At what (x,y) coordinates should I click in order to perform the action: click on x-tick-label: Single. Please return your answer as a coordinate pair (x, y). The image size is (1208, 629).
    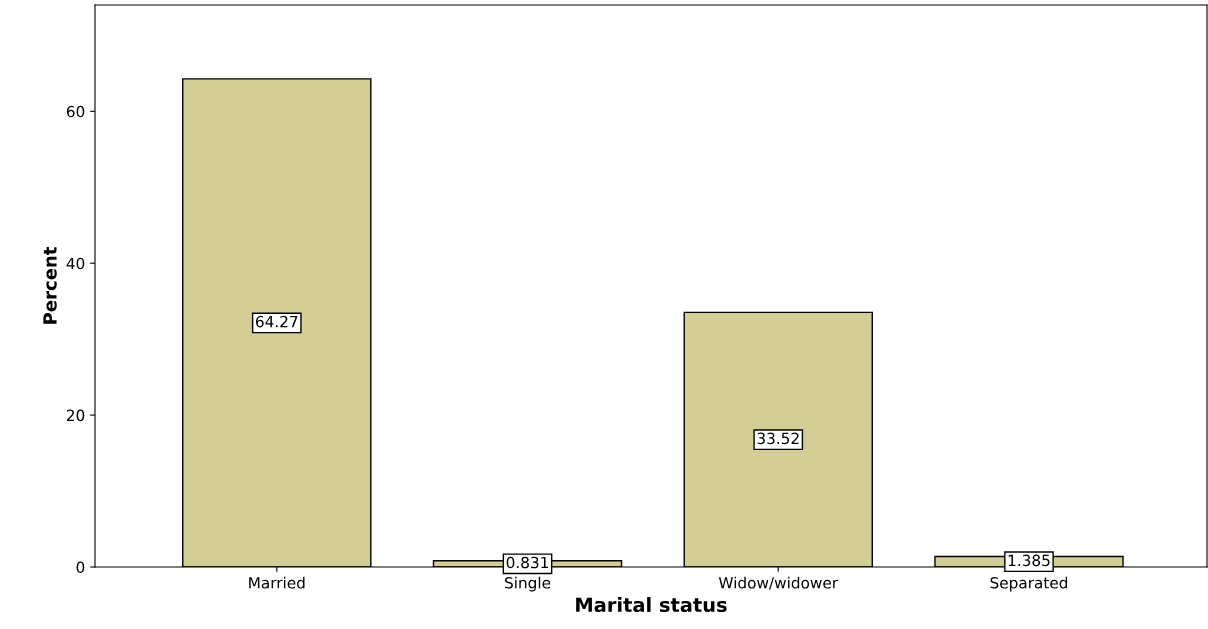
    Looking at the image, I should click on (528, 584).